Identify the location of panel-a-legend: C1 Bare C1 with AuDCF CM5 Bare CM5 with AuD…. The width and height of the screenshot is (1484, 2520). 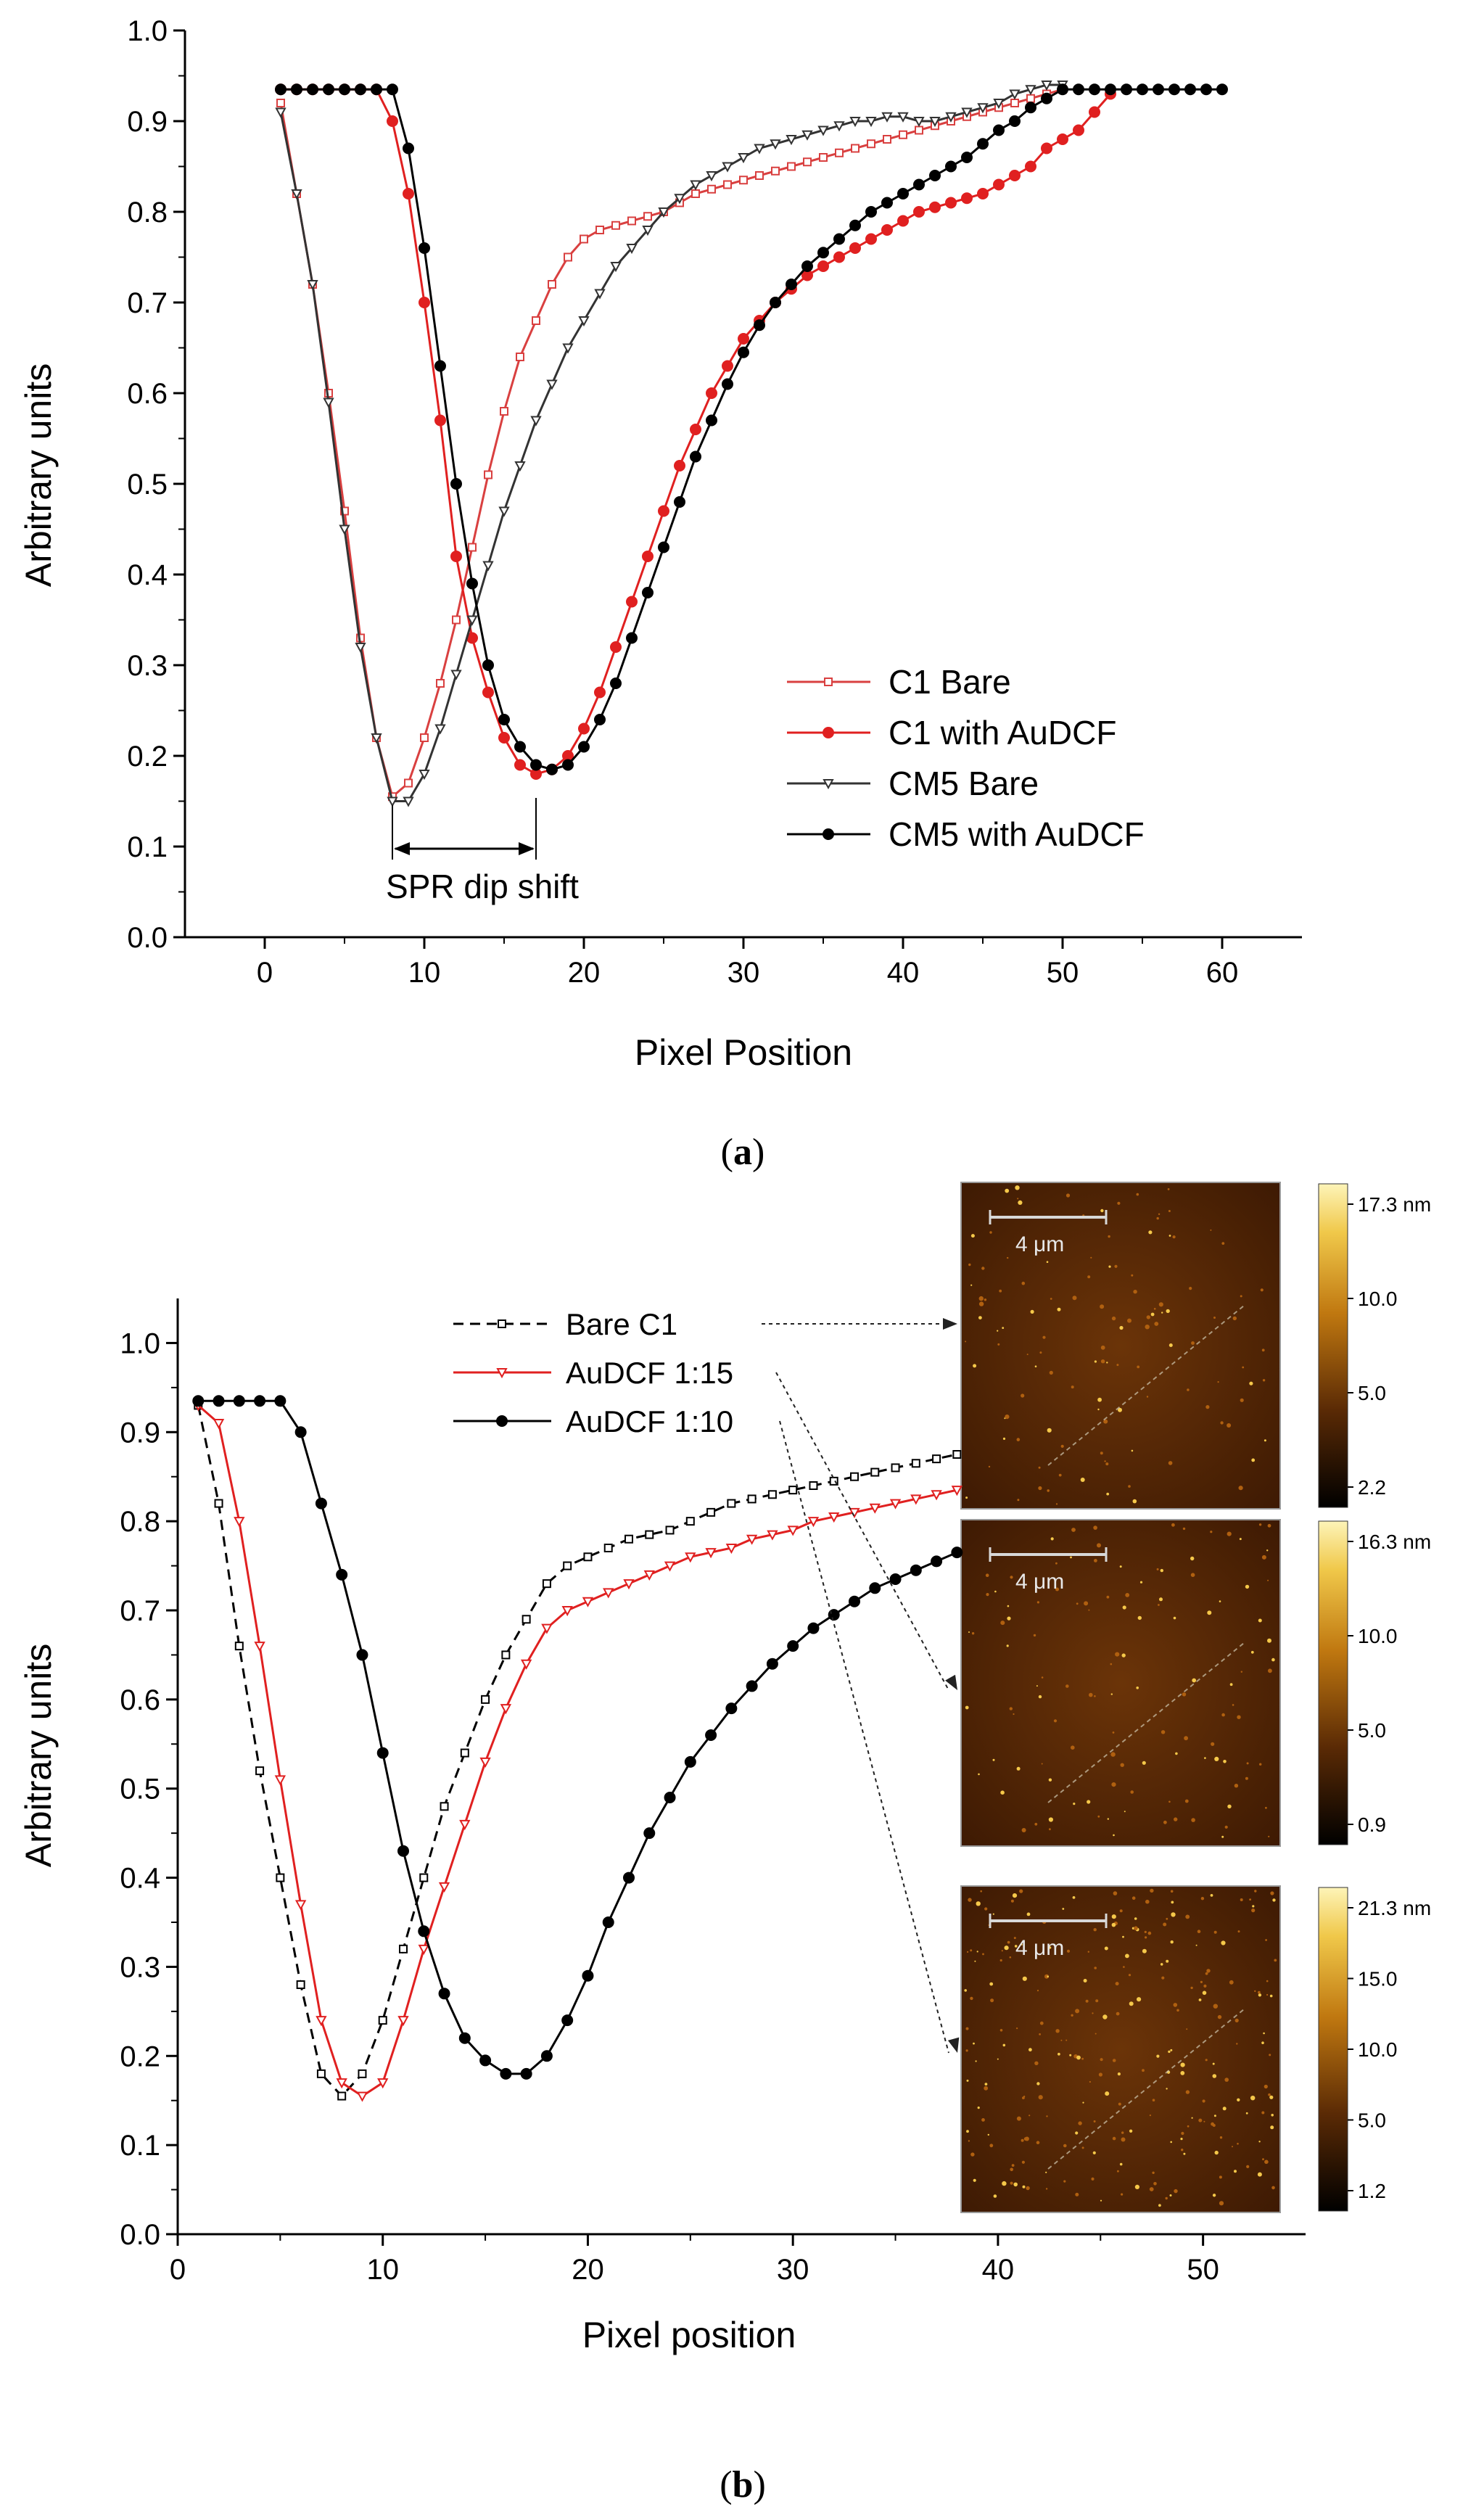
(966, 758).